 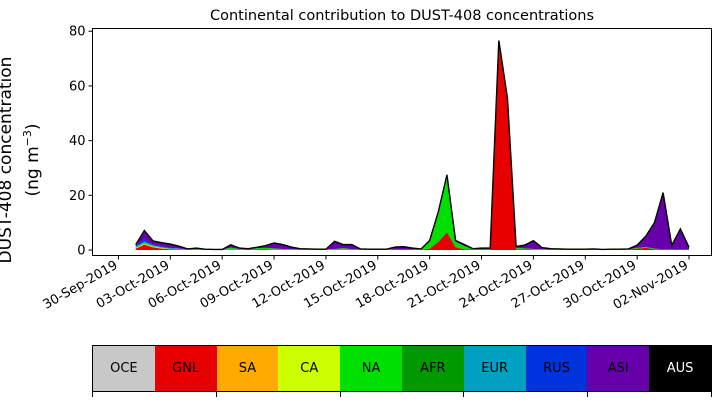 What do you see at coordinates (77, 141) in the screenshot?
I see `y-tick-label: 40` at bounding box center [77, 141].